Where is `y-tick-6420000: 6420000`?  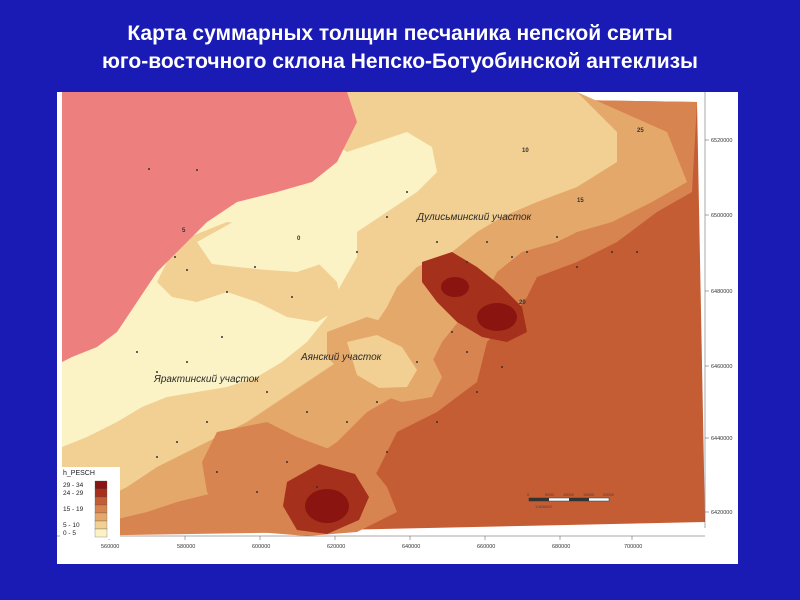
y-tick-6420000: 6420000 is located at coordinates (721, 513).